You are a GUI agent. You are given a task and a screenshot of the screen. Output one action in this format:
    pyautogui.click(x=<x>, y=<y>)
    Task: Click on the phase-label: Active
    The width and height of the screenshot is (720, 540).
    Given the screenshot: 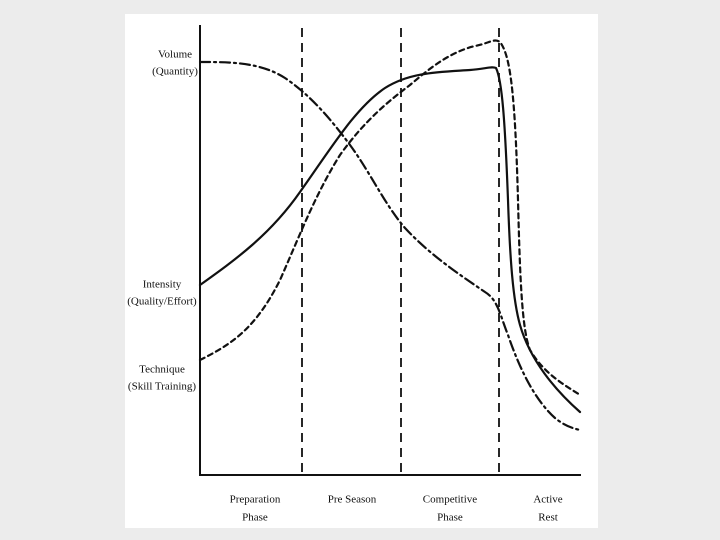 What is the action you would take?
    pyautogui.click(x=547, y=500)
    